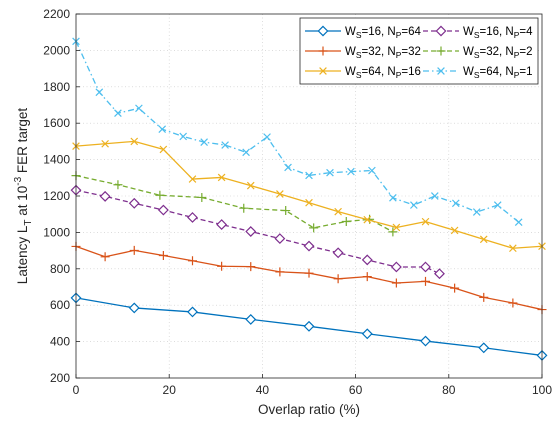  Describe the element at coordinates (22, 203) in the screenshot. I see `y-axis-label-mid: at 10` at that location.